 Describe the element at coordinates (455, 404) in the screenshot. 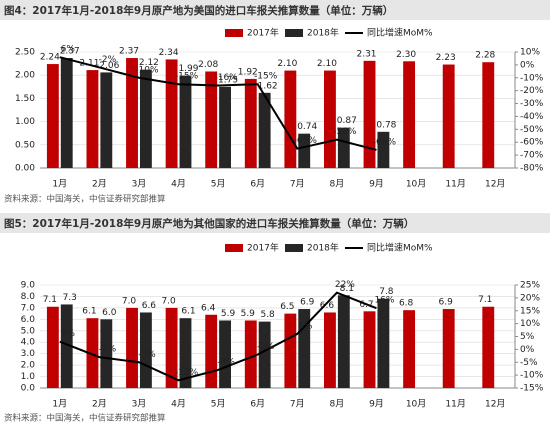

I see `x-tick-label: 11月` at that location.